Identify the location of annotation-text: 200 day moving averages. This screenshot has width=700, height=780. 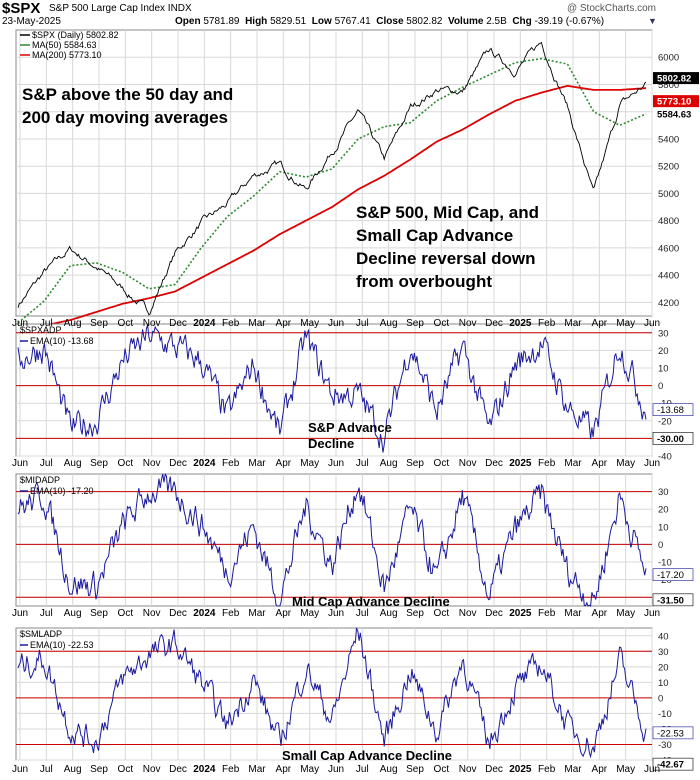
(125, 117).